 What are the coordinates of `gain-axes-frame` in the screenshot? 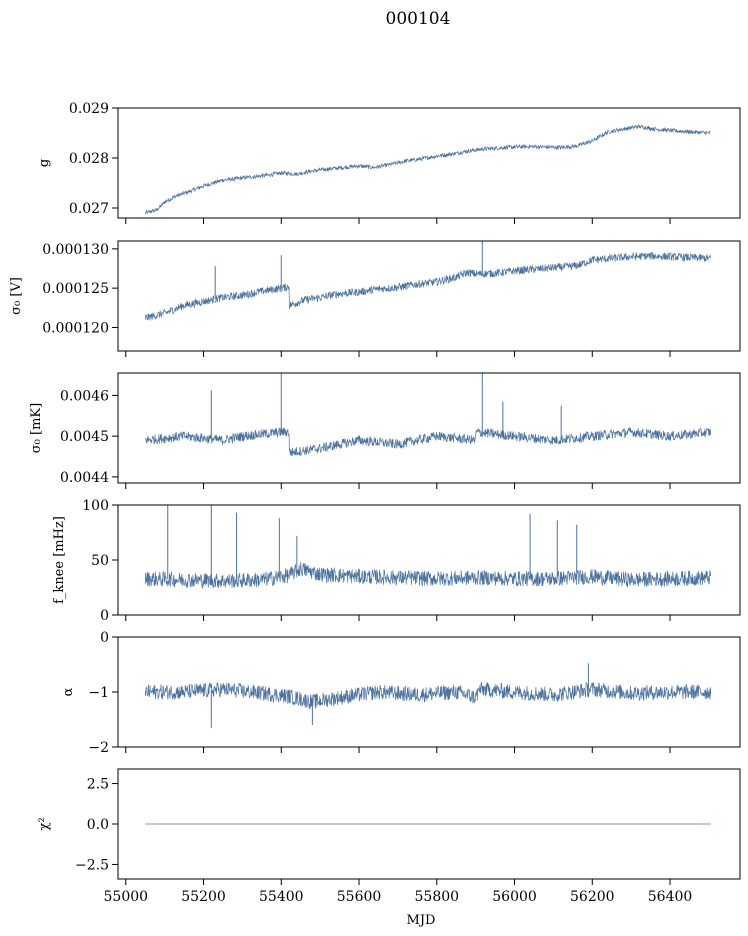 It's located at (429, 163).